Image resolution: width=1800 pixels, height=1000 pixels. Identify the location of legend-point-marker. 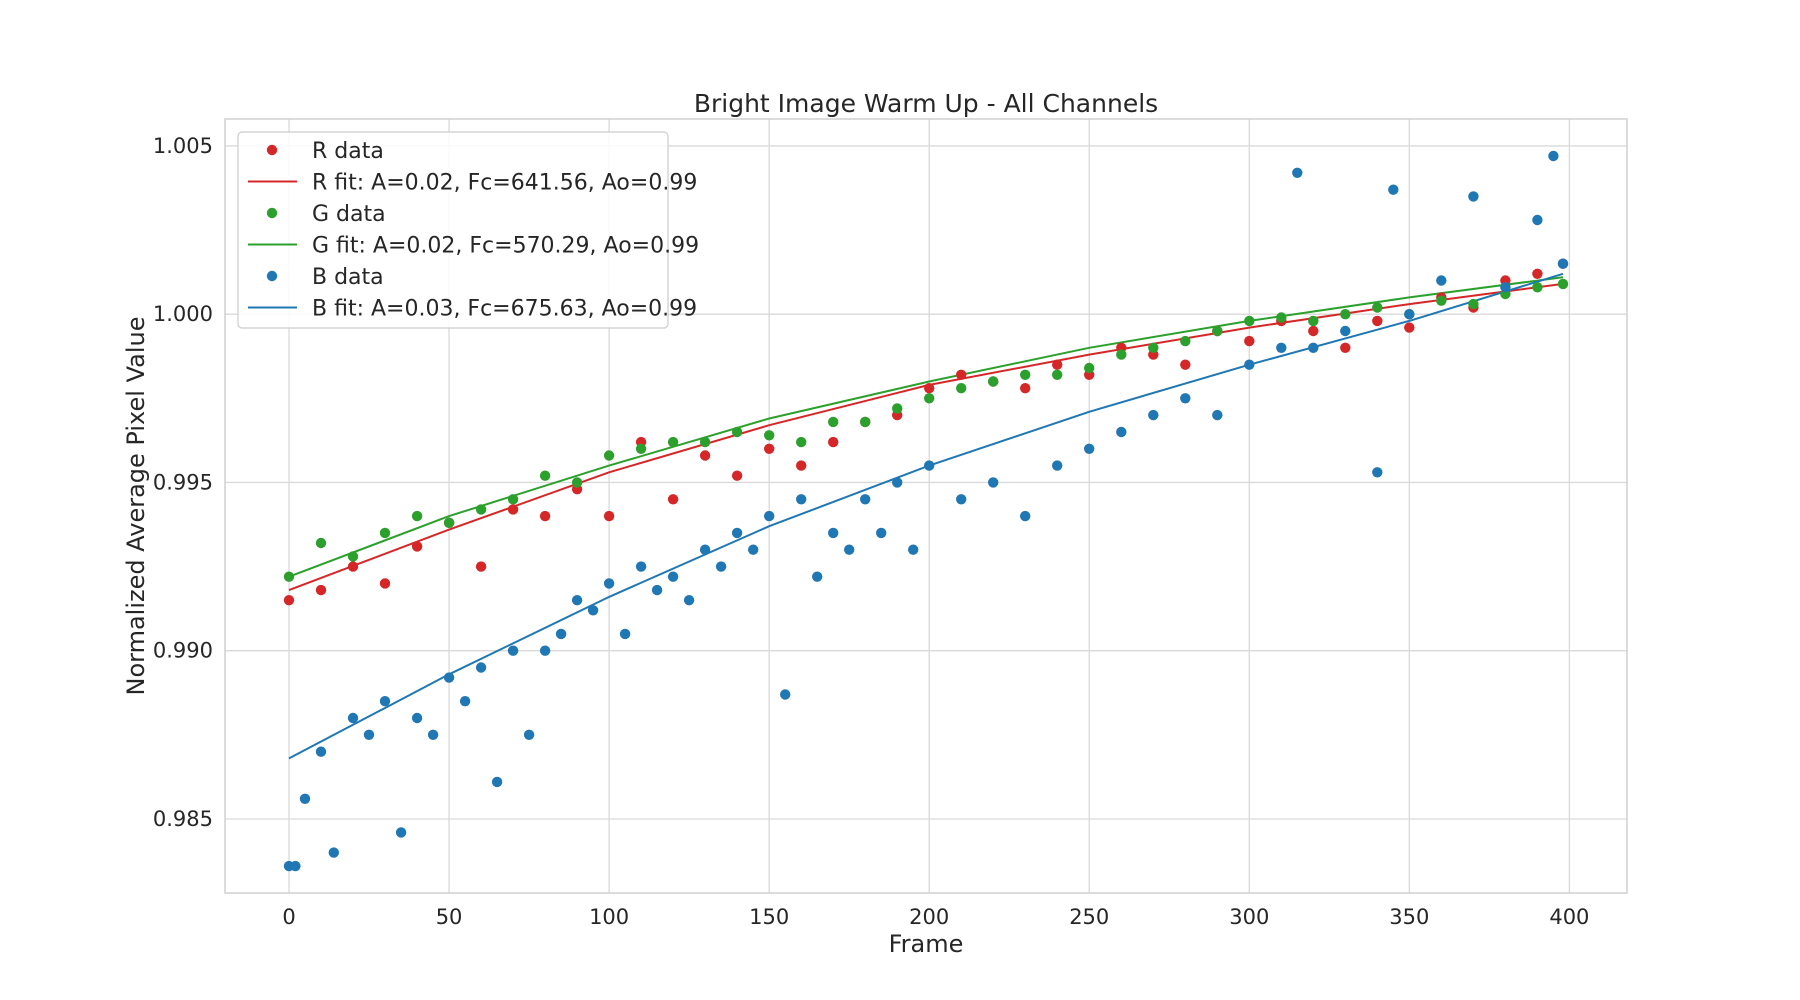
(272, 213).